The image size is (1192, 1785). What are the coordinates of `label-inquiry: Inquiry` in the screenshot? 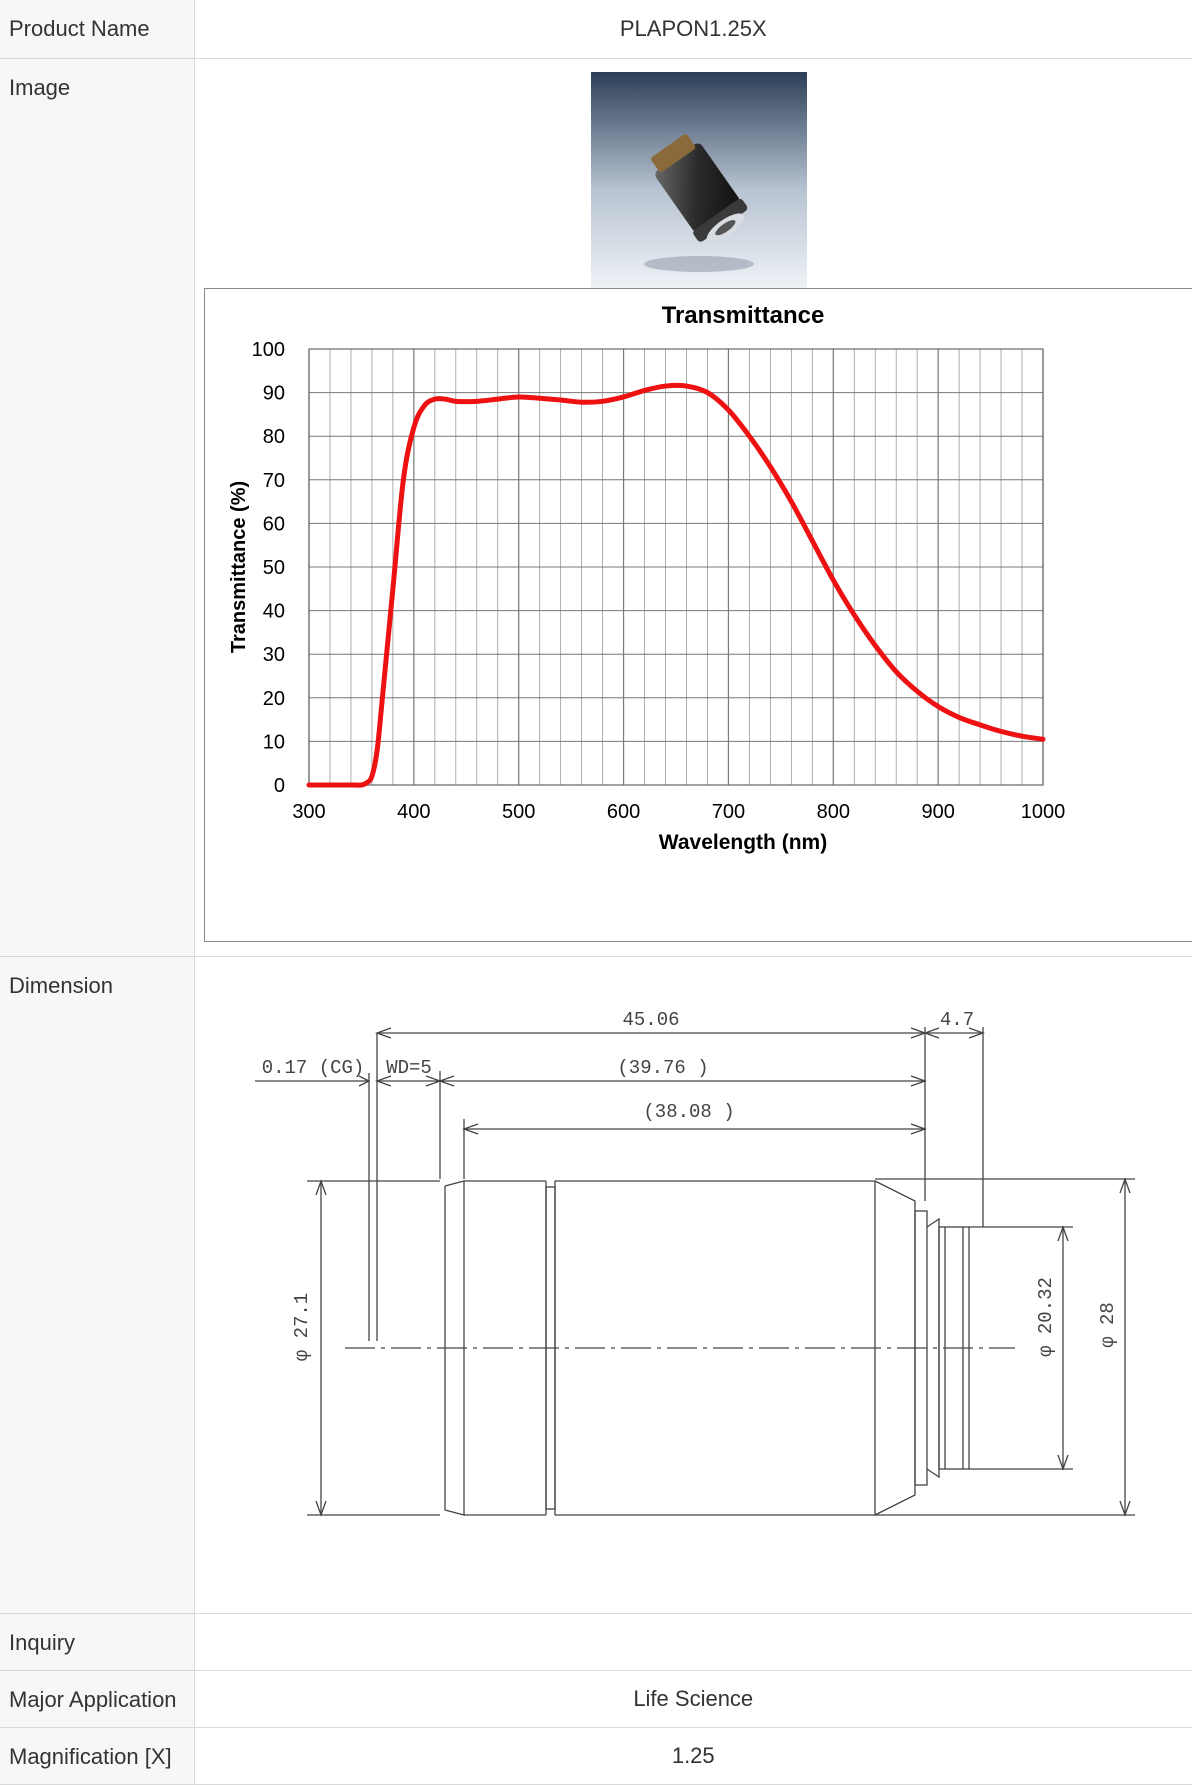 It's located at (97, 1642).